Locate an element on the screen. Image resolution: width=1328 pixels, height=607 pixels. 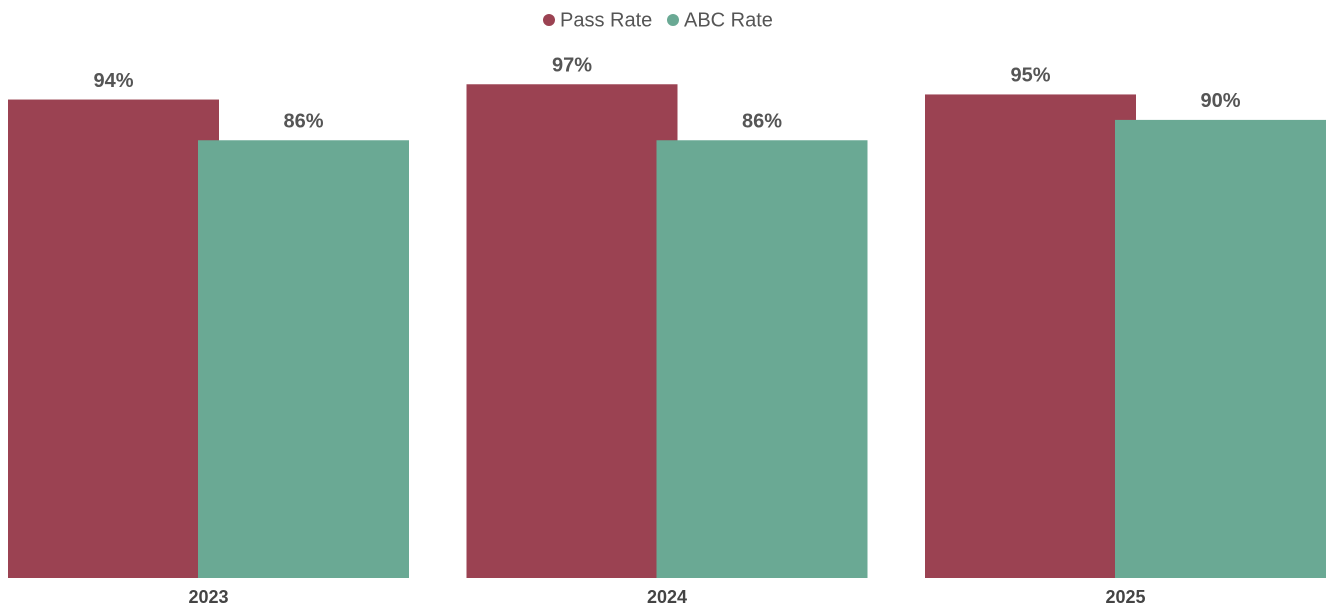
legend-label: ABC Rate is located at coordinates (728, 20).